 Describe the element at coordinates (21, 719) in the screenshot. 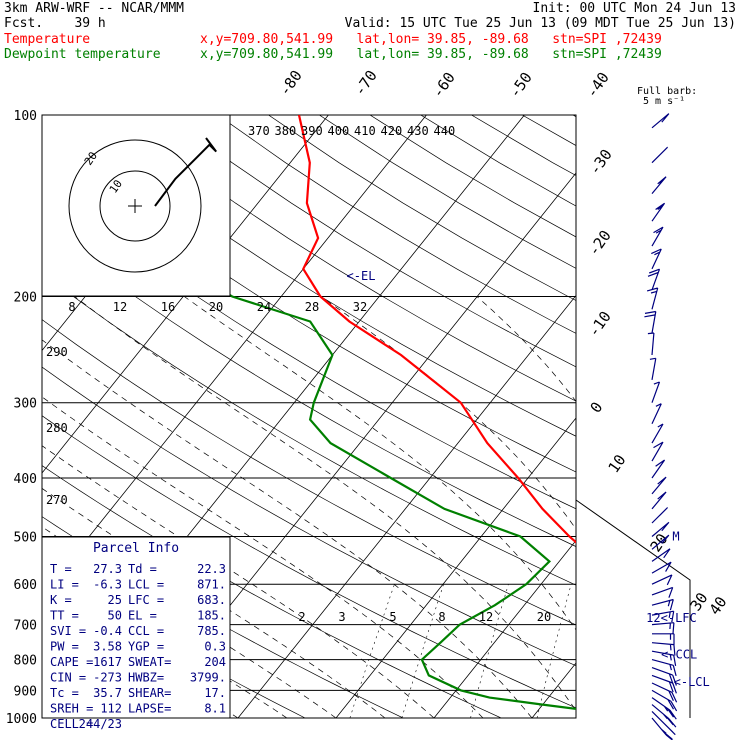

I see `pressure-label: 1000` at that location.